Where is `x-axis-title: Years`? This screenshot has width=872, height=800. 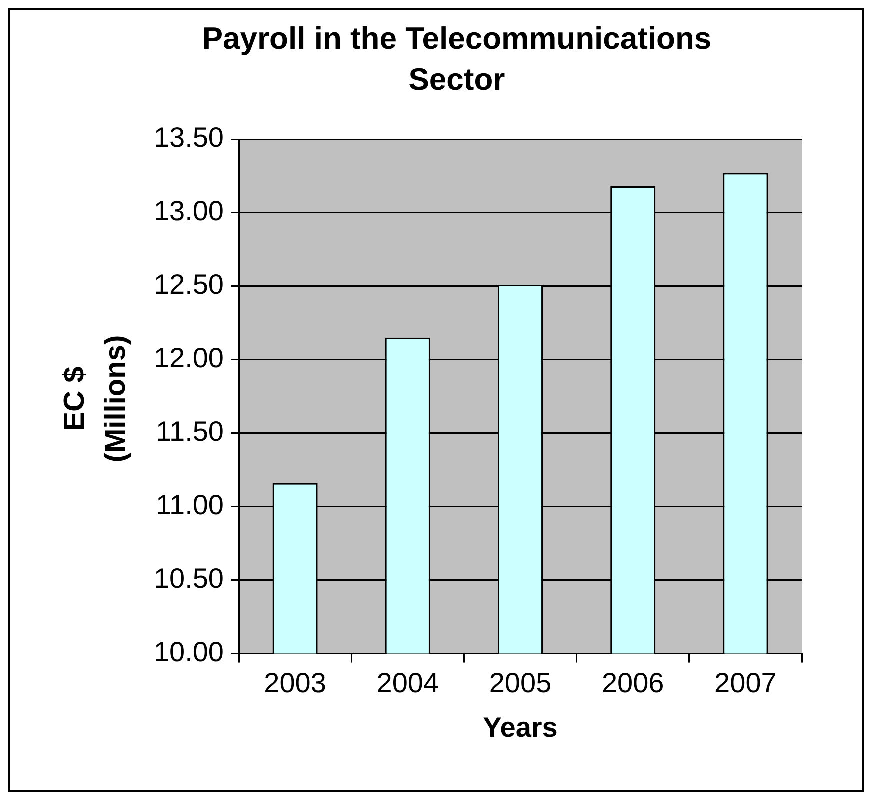
x-axis-title: Years is located at coordinates (520, 727).